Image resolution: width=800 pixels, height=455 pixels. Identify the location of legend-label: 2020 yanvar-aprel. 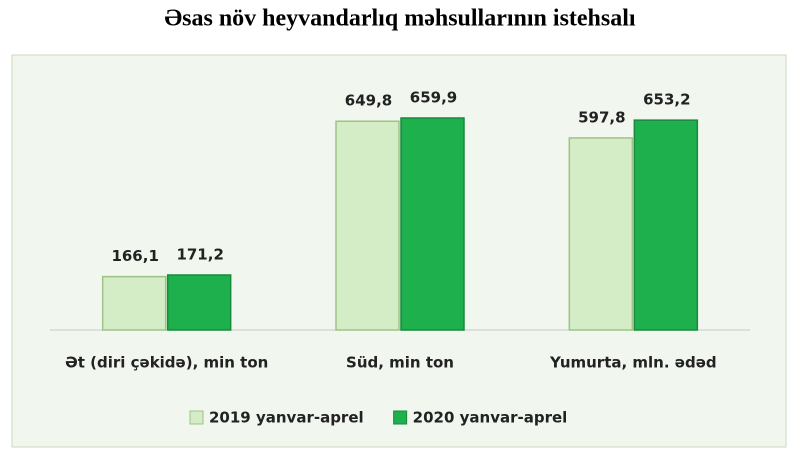
(490, 418).